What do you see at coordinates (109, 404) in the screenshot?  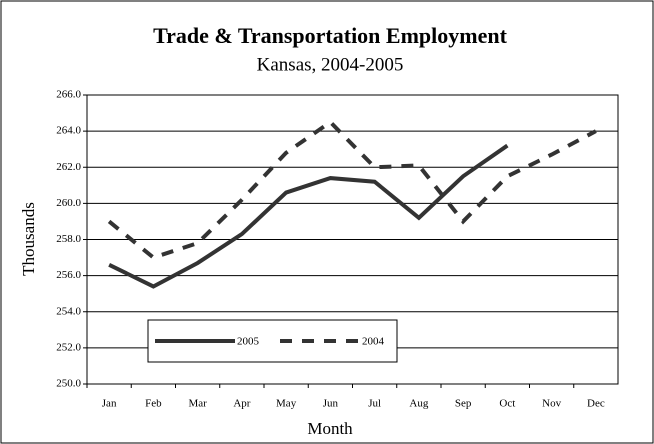 I see `x-tick-label: Jan` at bounding box center [109, 404].